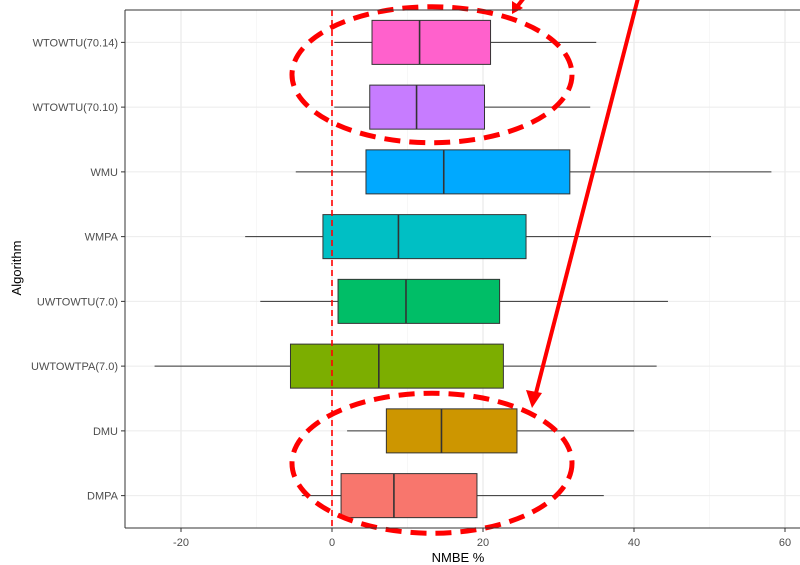 The width and height of the screenshot is (800, 565). Describe the element at coordinates (103, 497) in the screenshot. I see `y-tick-label: DMPA` at that location.